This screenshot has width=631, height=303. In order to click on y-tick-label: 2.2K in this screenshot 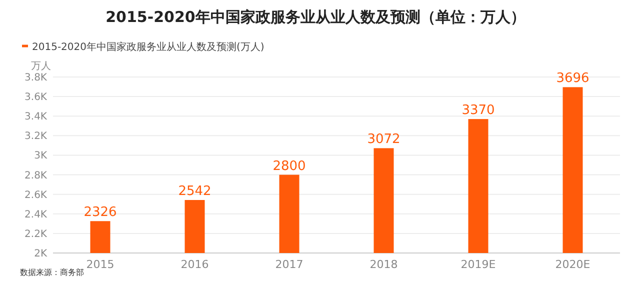, I will do `click(36, 234)`.